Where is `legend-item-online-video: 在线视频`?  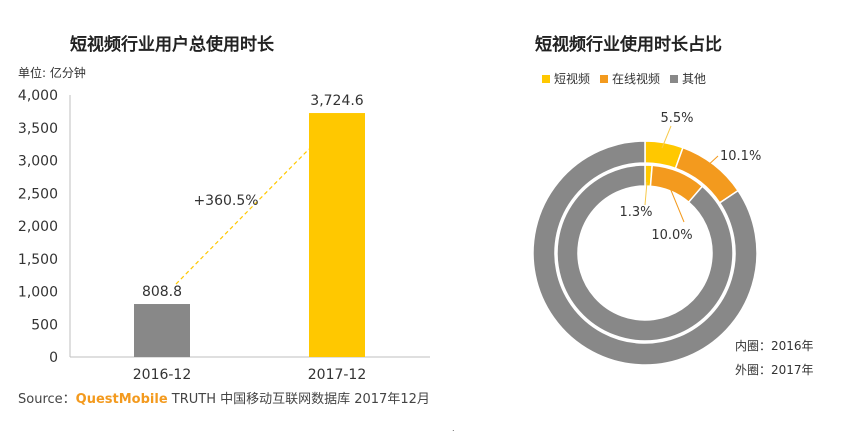 legend-item-online-video: 在线视频 is located at coordinates (630, 78).